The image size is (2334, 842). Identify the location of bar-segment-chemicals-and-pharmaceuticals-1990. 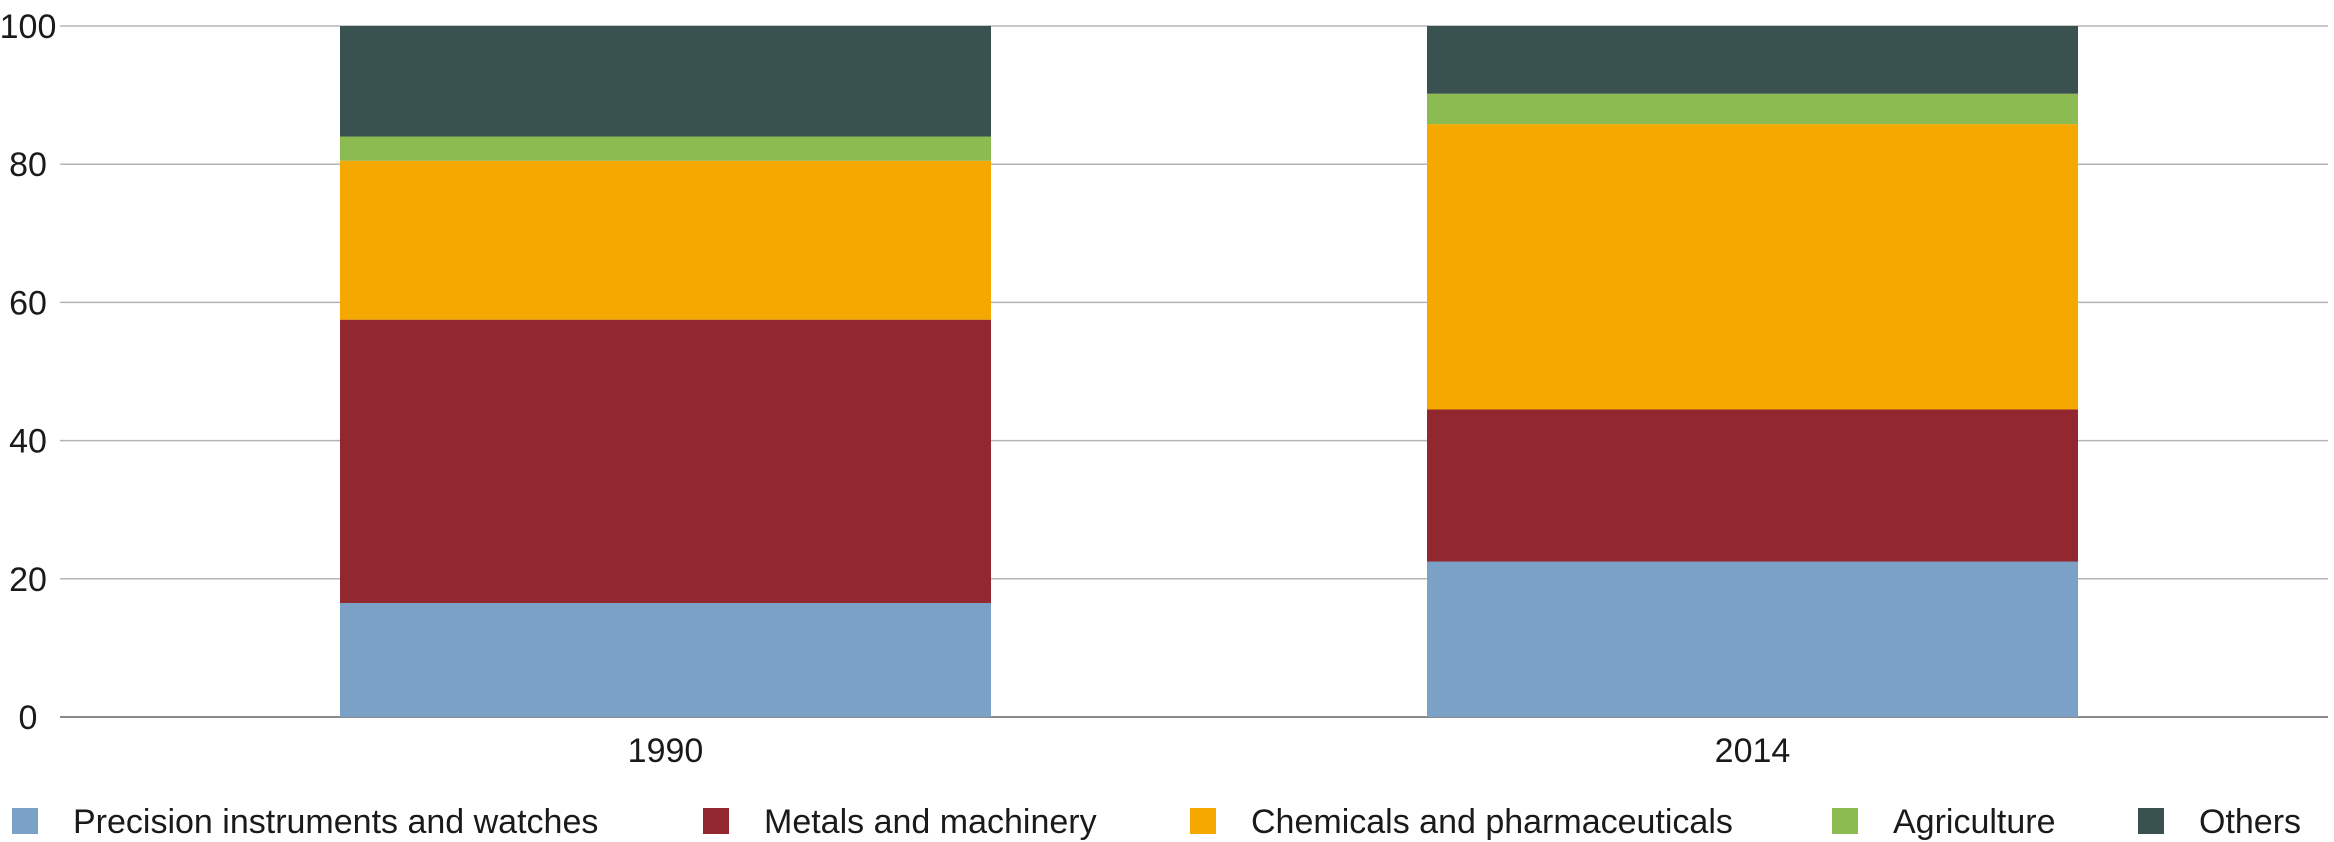
(665, 240).